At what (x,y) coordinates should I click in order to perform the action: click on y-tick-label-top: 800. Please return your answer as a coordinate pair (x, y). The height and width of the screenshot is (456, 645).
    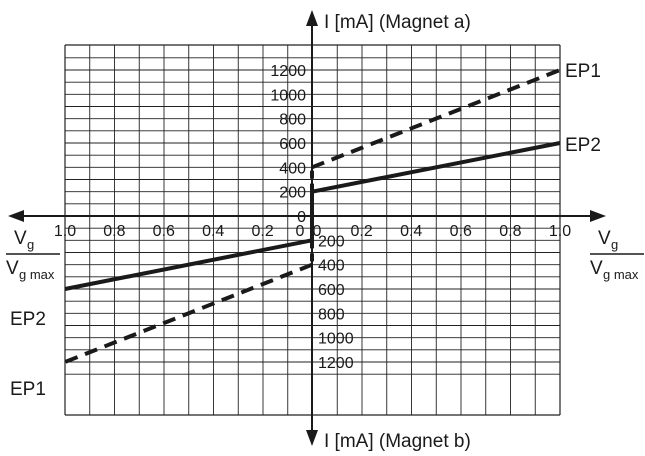
    Looking at the image, I should click on (292, 120).